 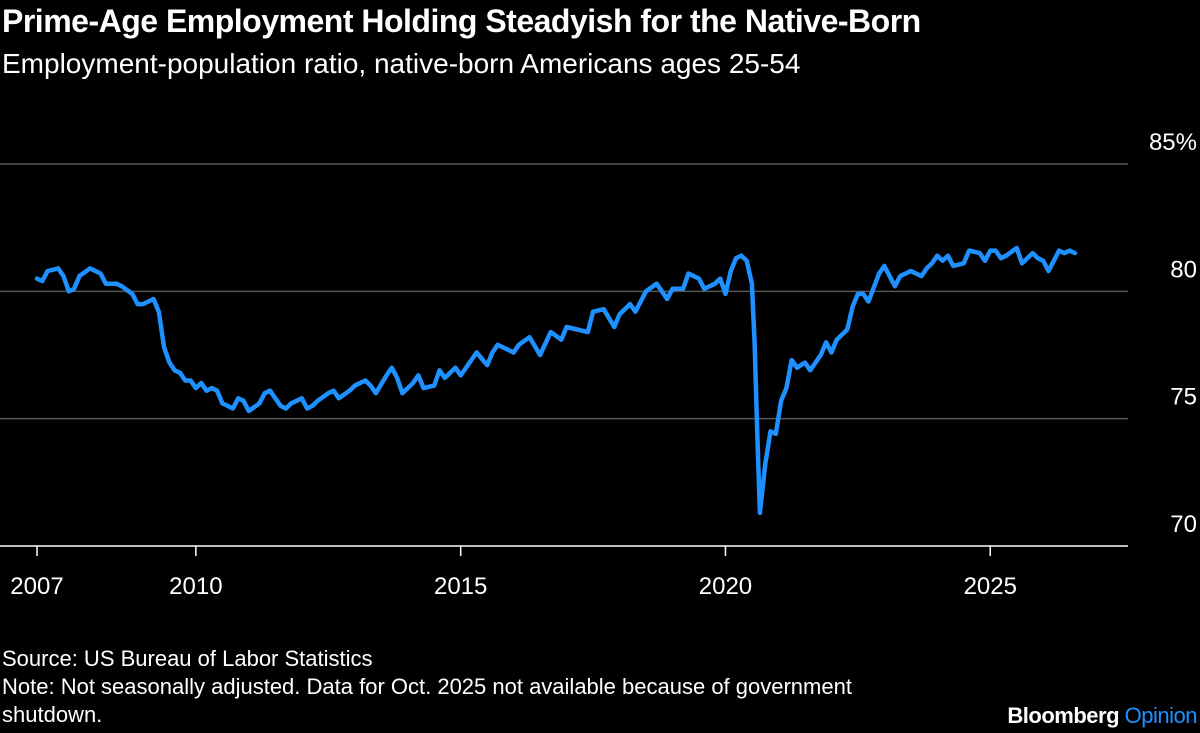 I want to click on x-tick-label: 2025, so click(x=990, y=586).